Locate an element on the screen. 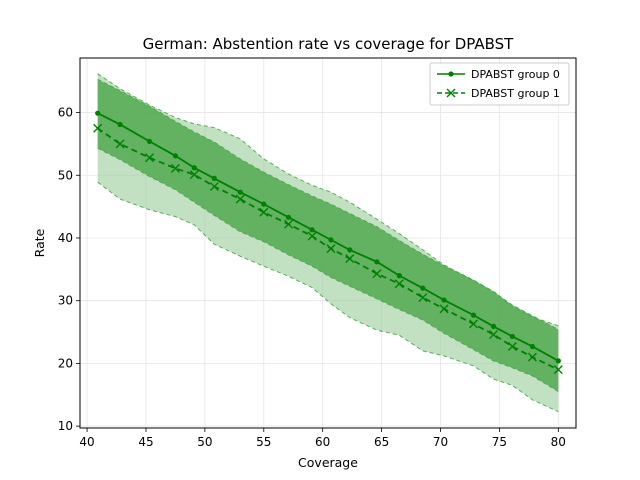 The image size is (640, 480). x-tick-label: 40 is located at coordinates (86, 442).